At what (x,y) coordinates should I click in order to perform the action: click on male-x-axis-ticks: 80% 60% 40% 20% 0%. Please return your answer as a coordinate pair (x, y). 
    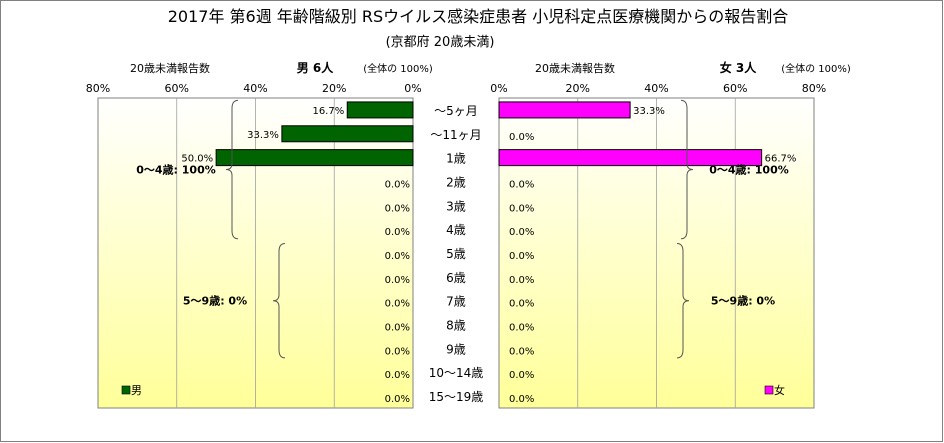
    Looking at the image, I should click on (254, 88).